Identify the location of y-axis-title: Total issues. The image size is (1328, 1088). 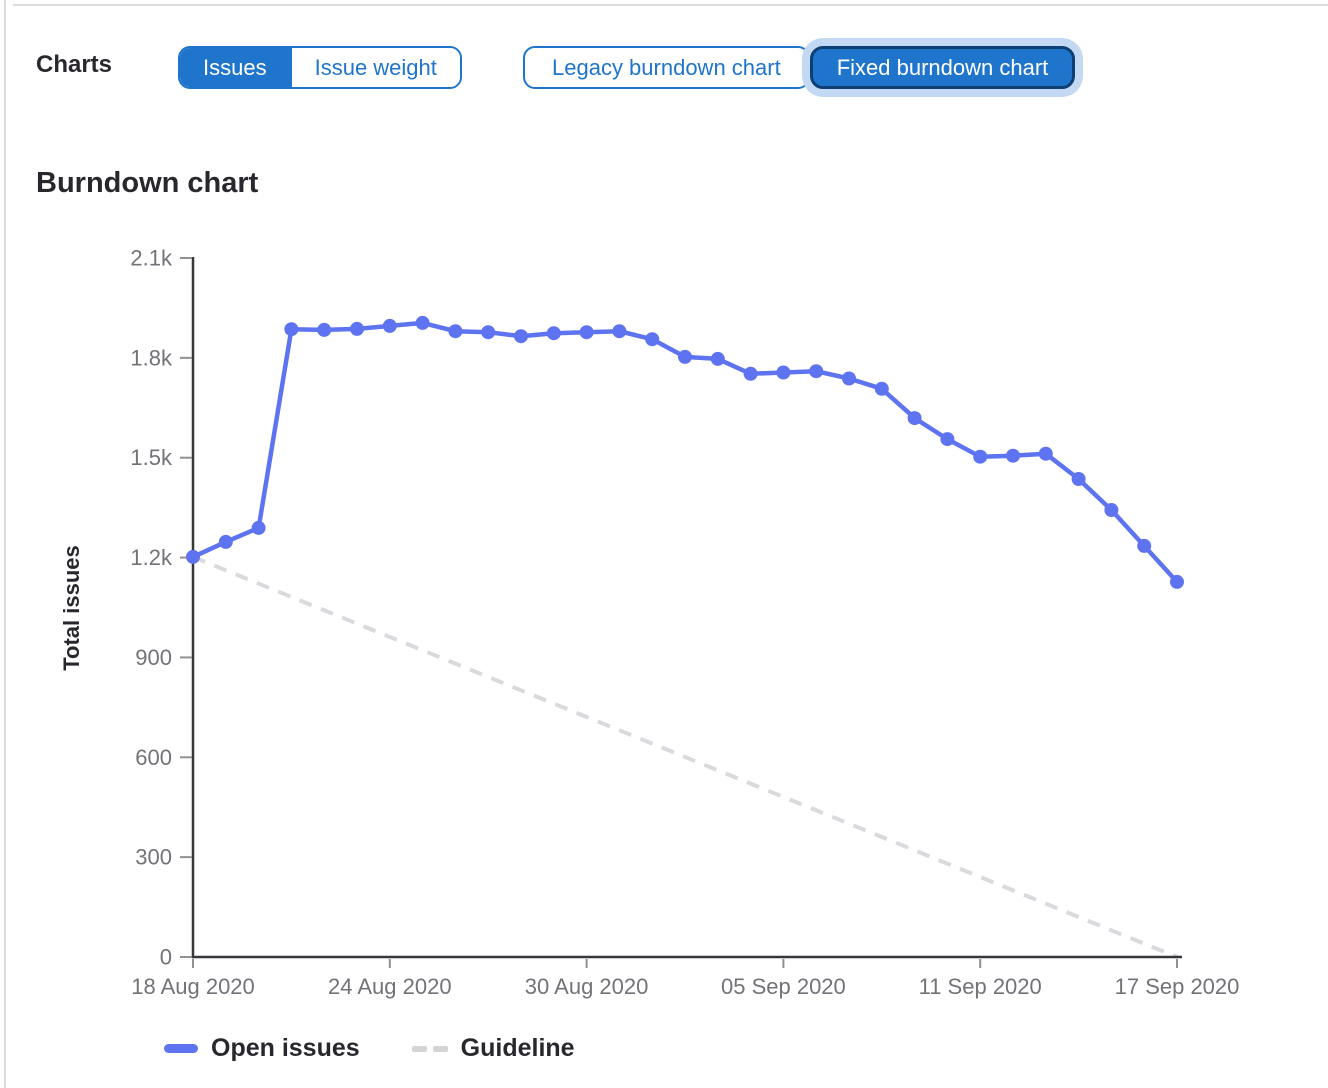
(71, 608).